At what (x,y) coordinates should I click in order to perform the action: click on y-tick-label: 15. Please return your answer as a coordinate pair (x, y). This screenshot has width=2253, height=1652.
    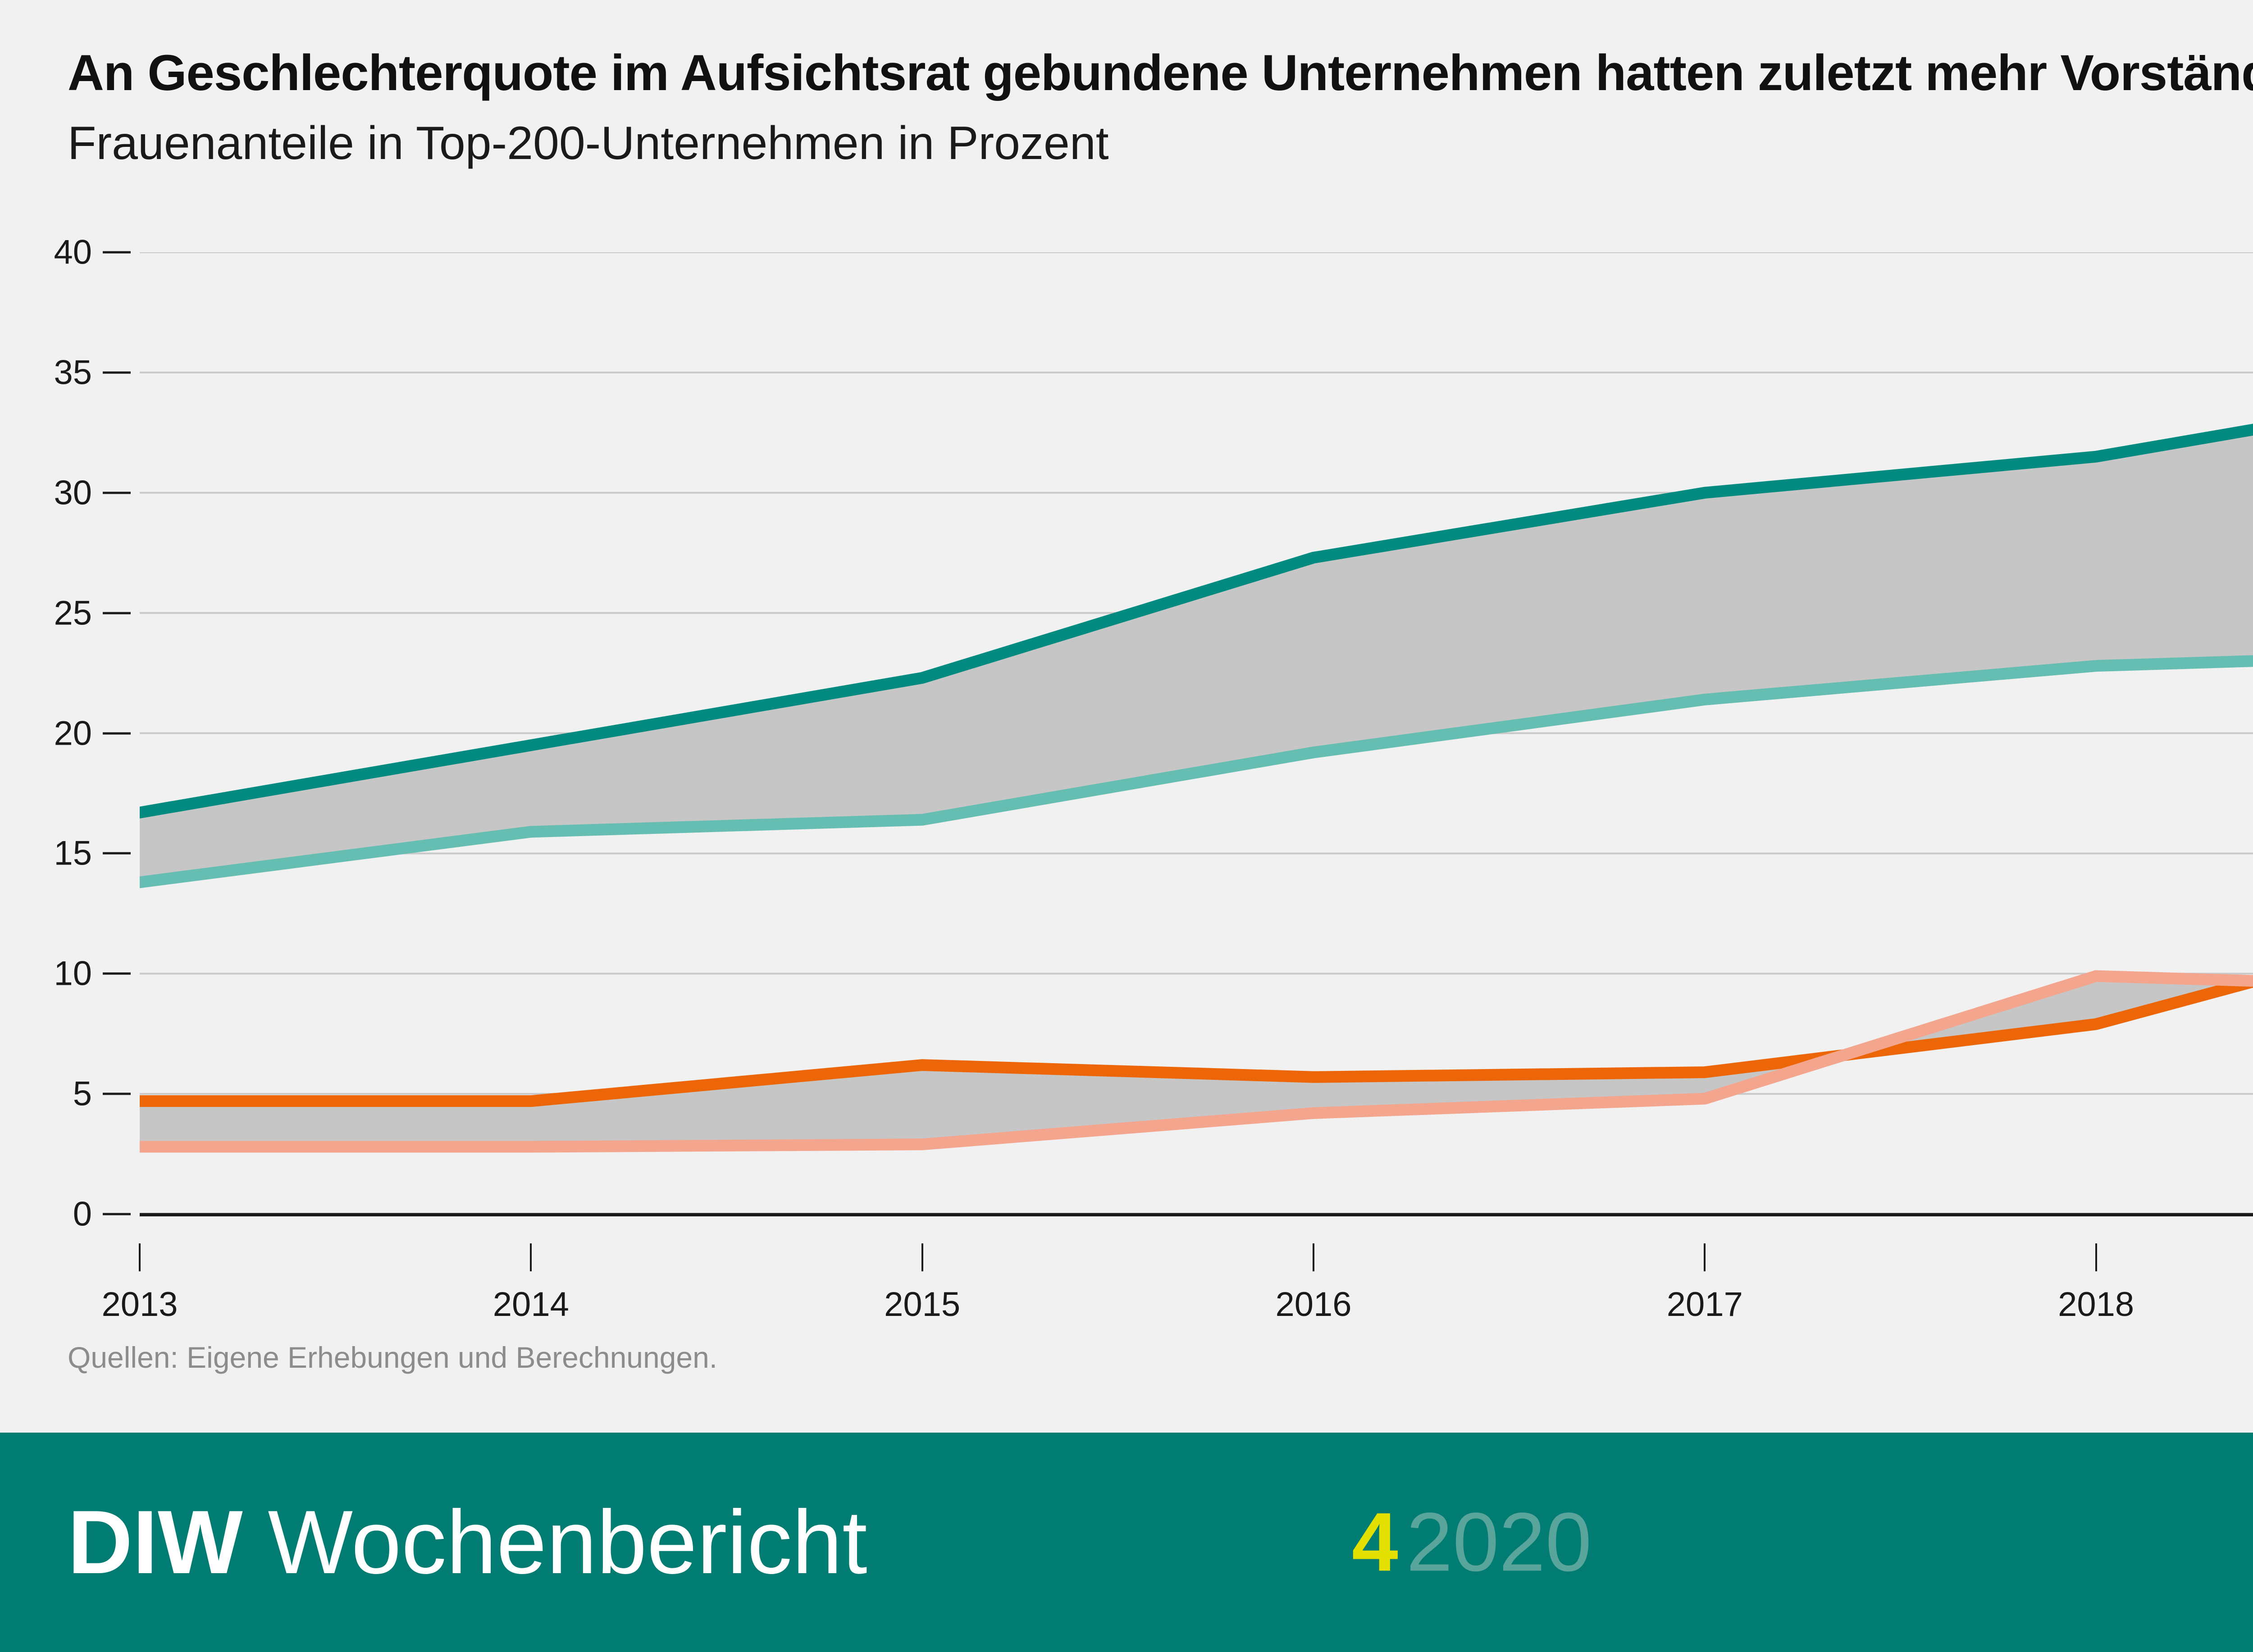
    Looking at the image, I should click on (73, 854).